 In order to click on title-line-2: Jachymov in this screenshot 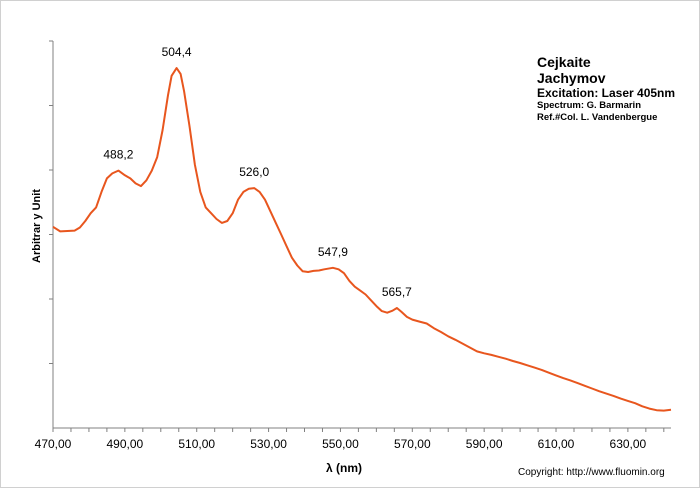, I will do `click(571, 78)`.